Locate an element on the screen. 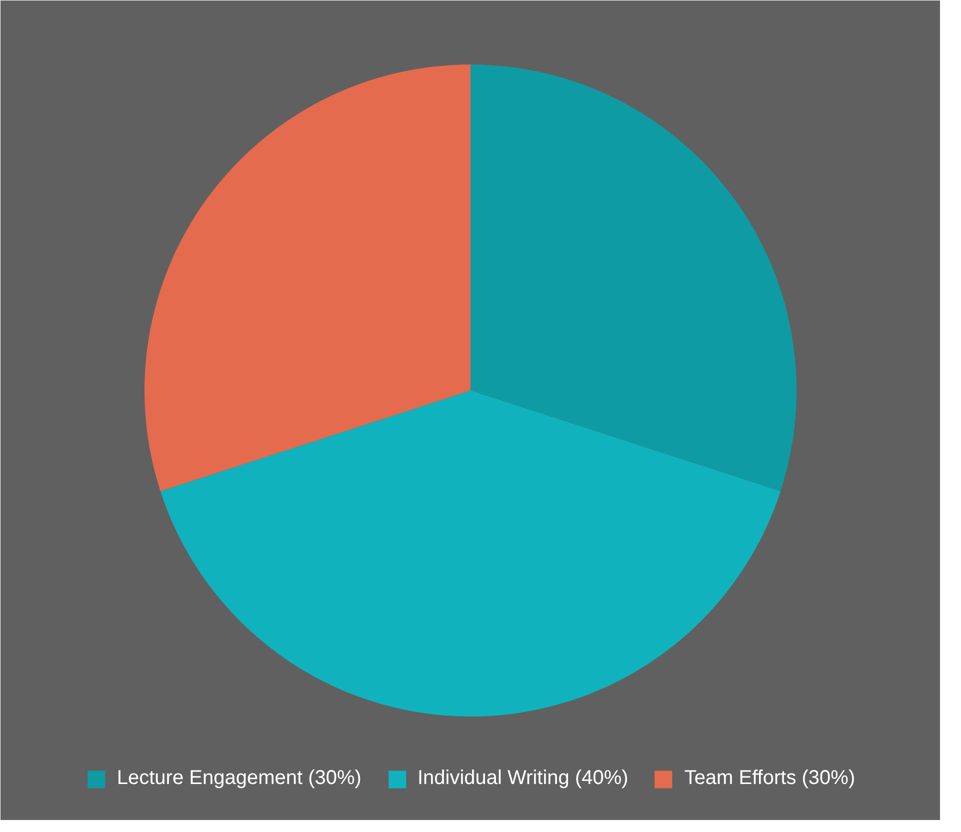  legend-label: Individual Writing (40%) is located at coordinates (522, 778).